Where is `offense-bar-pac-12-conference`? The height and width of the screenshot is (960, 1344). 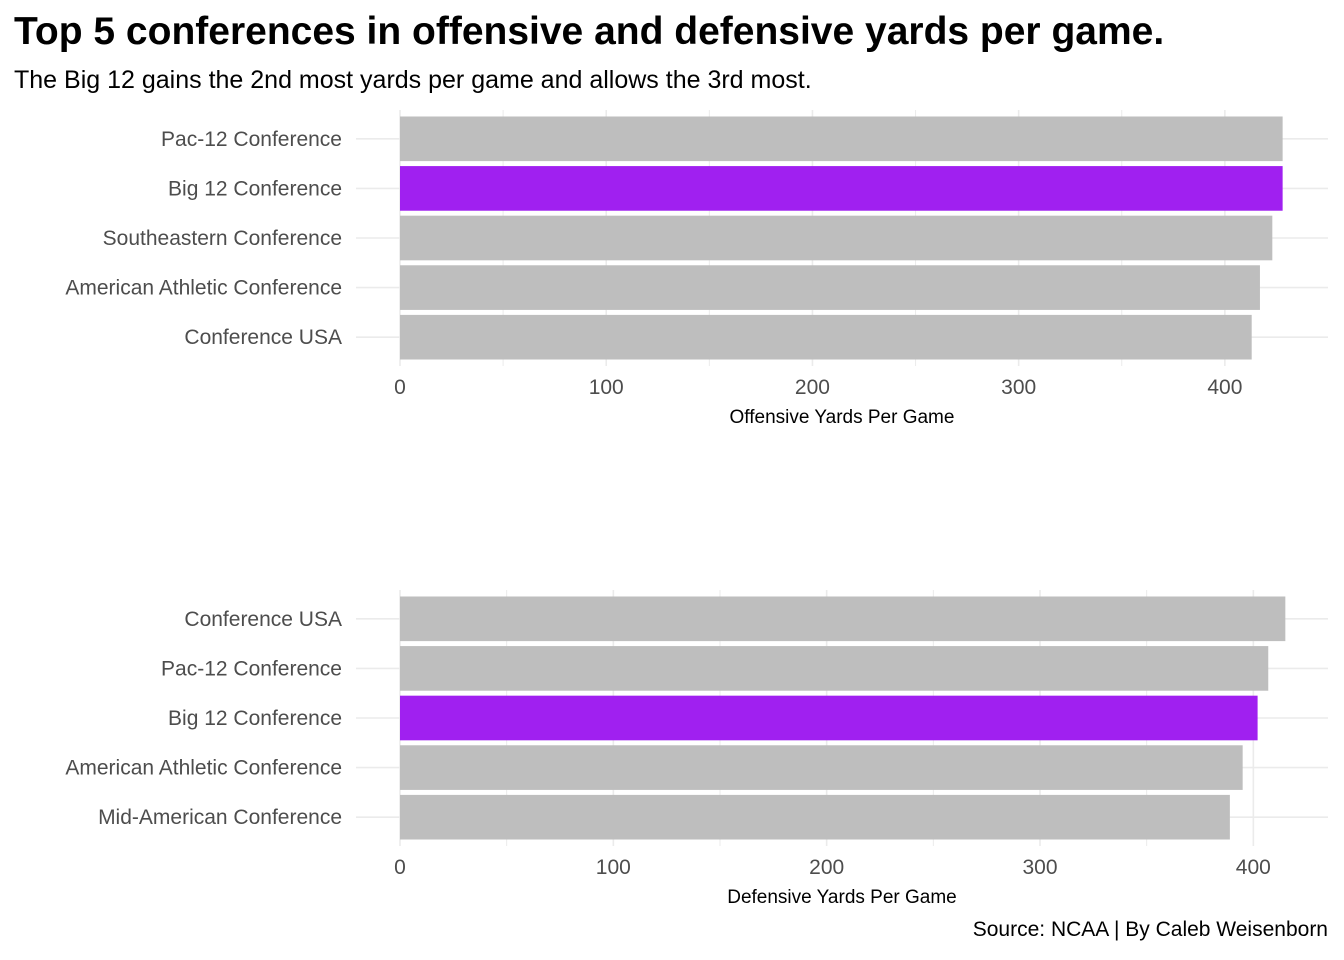 offense-bar-pac-12-conference is located at coordinates (841, 139).